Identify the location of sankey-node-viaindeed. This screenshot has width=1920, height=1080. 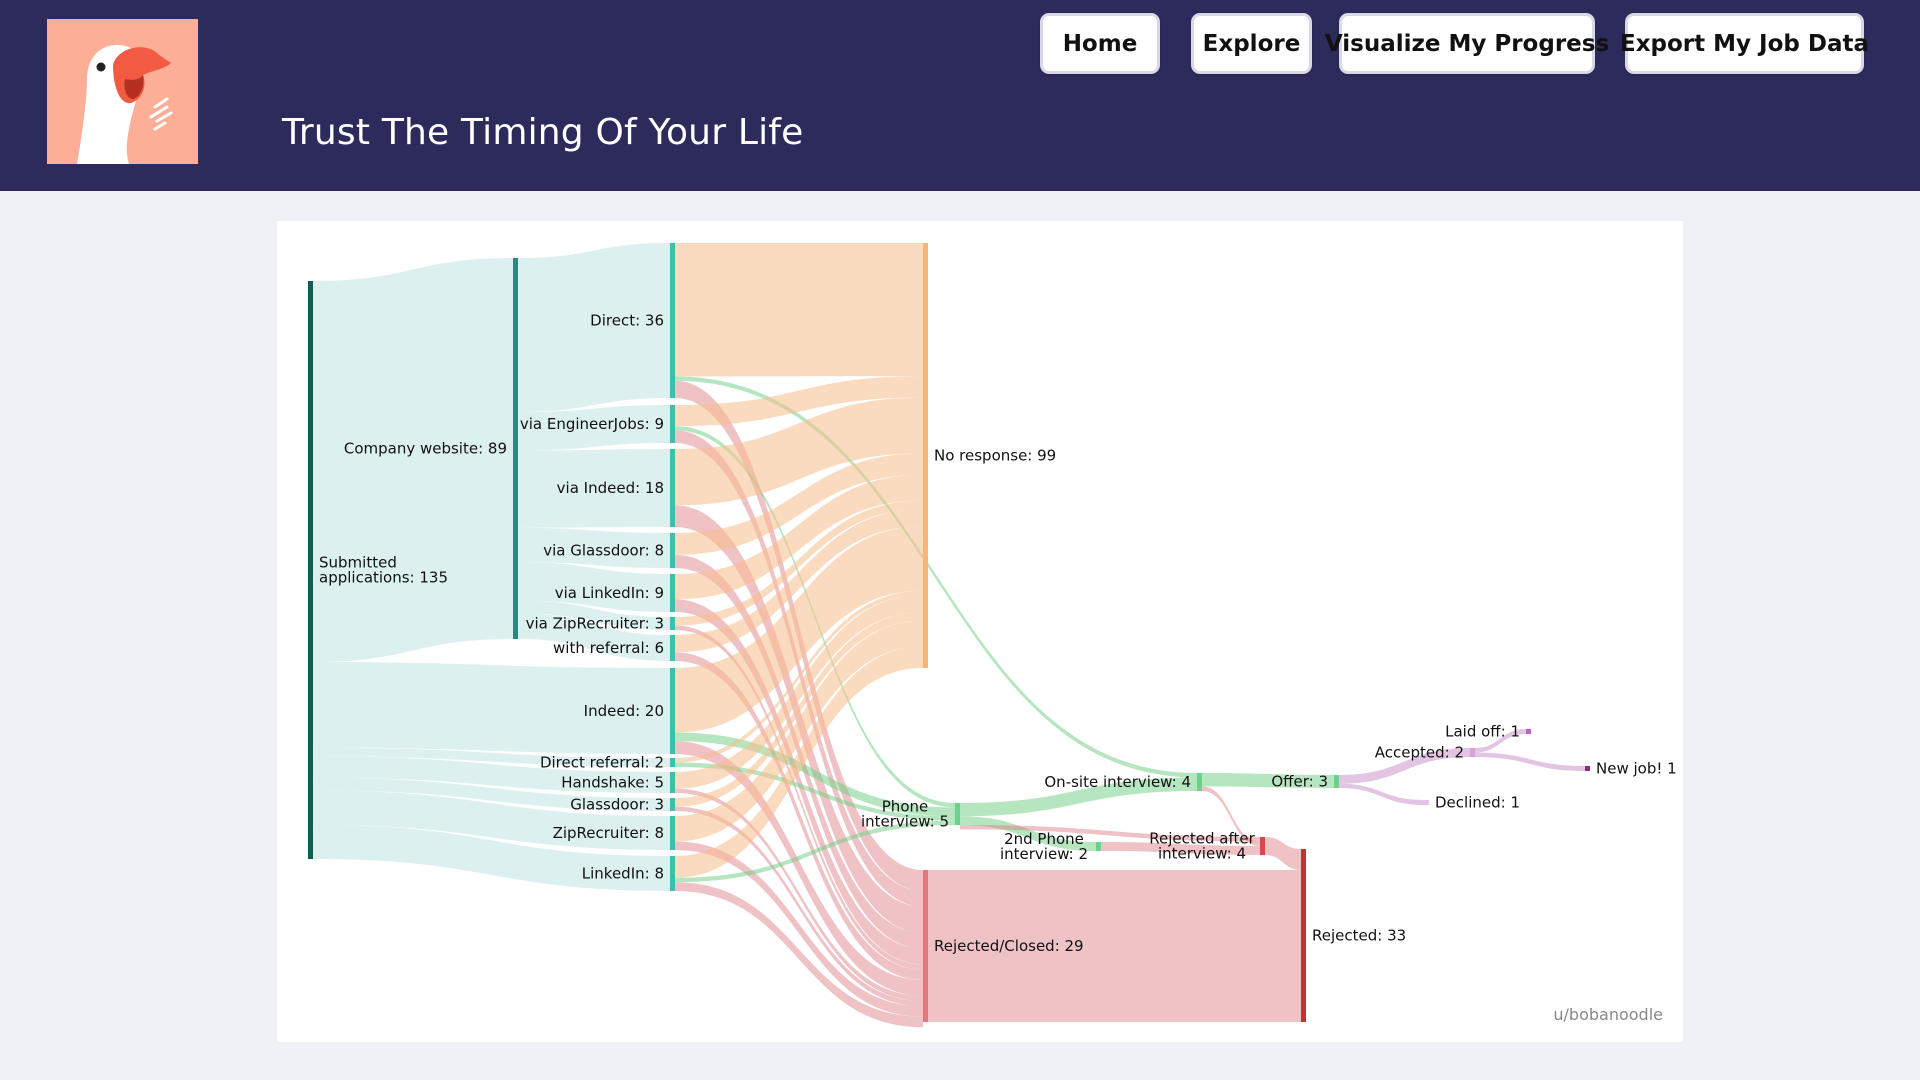
(672, 488).